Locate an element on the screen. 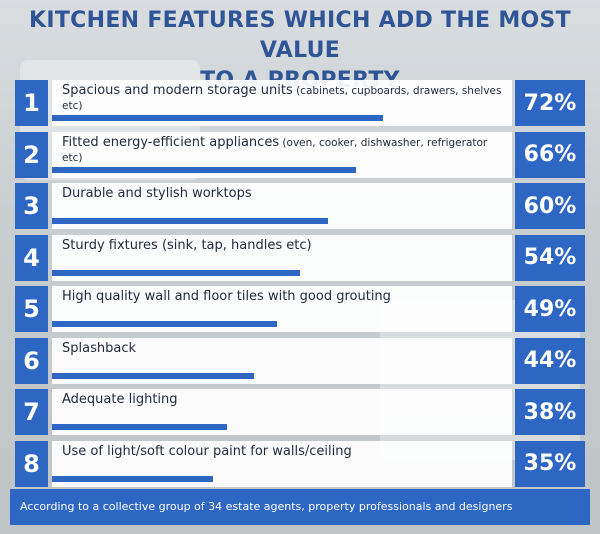 This screenshot has height=534, width=600. chart-row: 7 Adequate lighting 38% is located at coordinates (300, 412).